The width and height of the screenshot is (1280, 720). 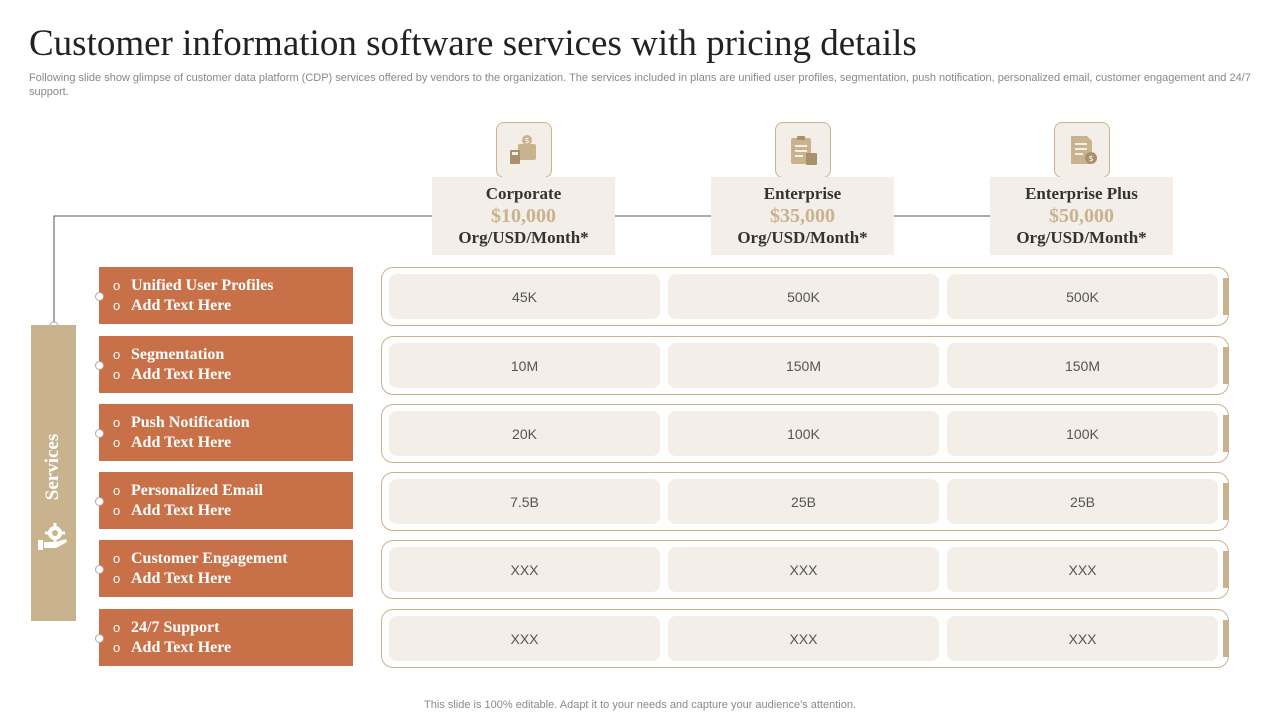 What do you see at coordinates (802, 193) in the screenshot?
I see `plan-name: Enterprise` at bounding box center [802, 193].